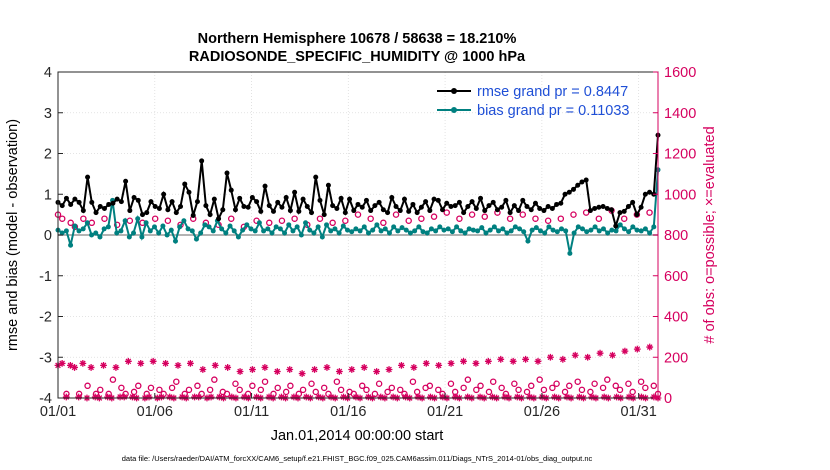 Image resolution: width=830 pixels, height=470 pixels. What do you see at coordinates (680, 195) in the screenshot?
I see `y2-tick-label: 1000` at bounding box center [680, 195].